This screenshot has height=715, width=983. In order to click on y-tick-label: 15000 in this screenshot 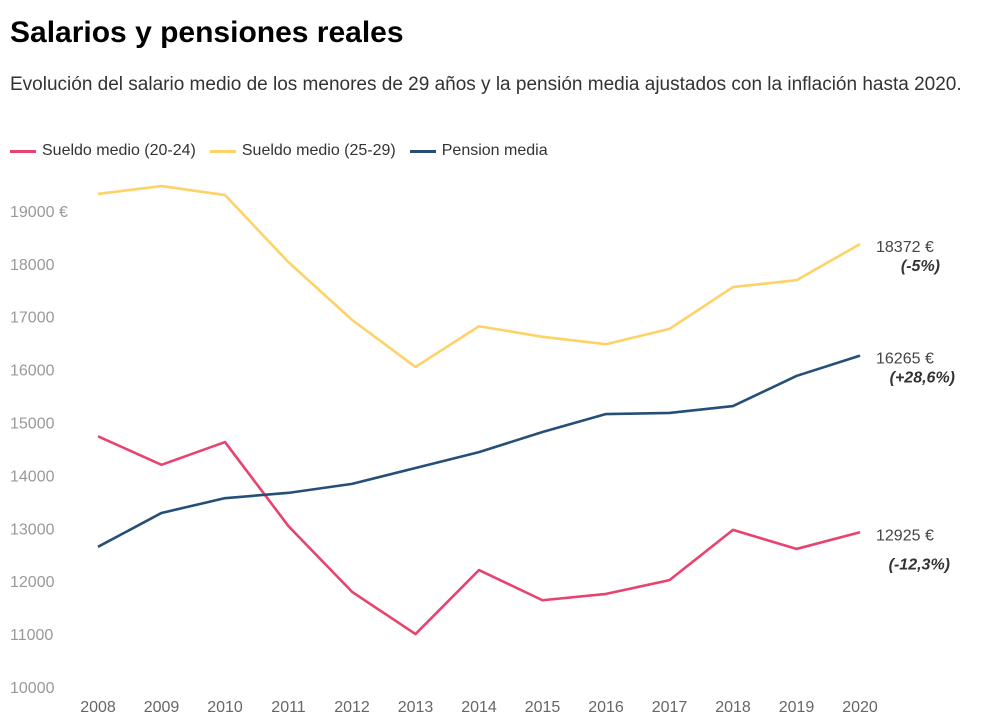, I will do `click(32, 424)`.